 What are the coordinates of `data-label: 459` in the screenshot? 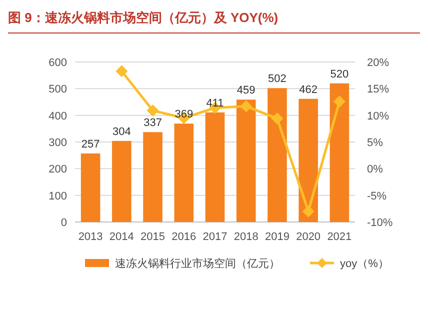 It's located at (246, 90).